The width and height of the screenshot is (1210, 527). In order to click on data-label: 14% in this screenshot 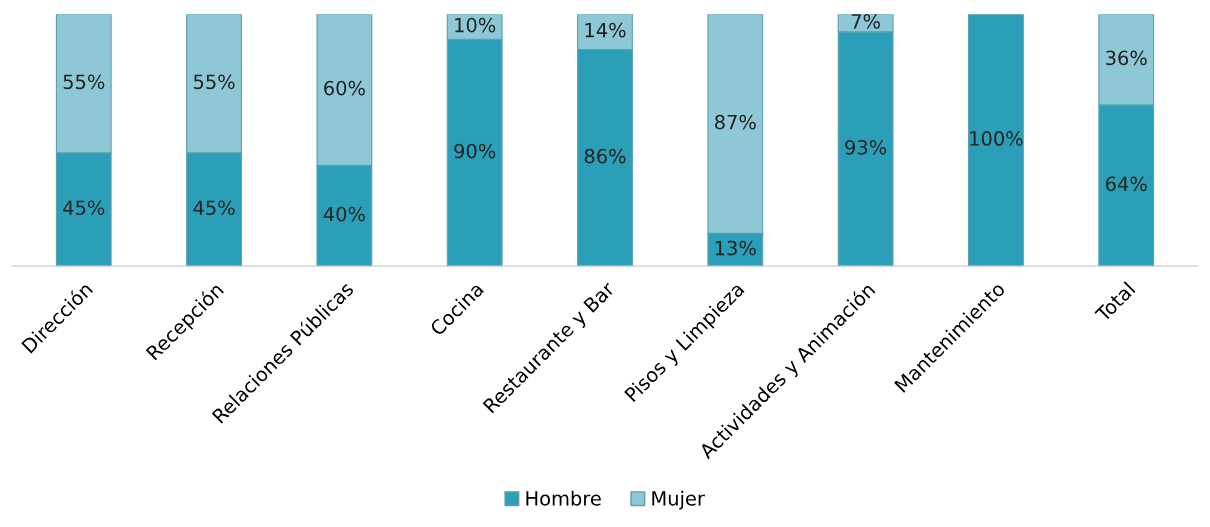, I will do `click(605, 30)`.